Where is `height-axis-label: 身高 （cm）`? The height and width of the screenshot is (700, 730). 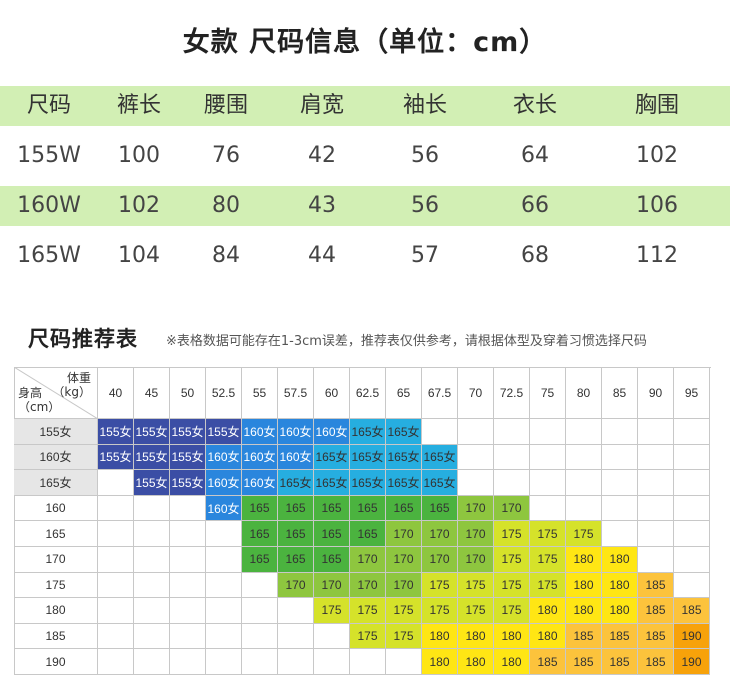
height-axis-label: 身高 （cm） is located at coordinates (39, 400).